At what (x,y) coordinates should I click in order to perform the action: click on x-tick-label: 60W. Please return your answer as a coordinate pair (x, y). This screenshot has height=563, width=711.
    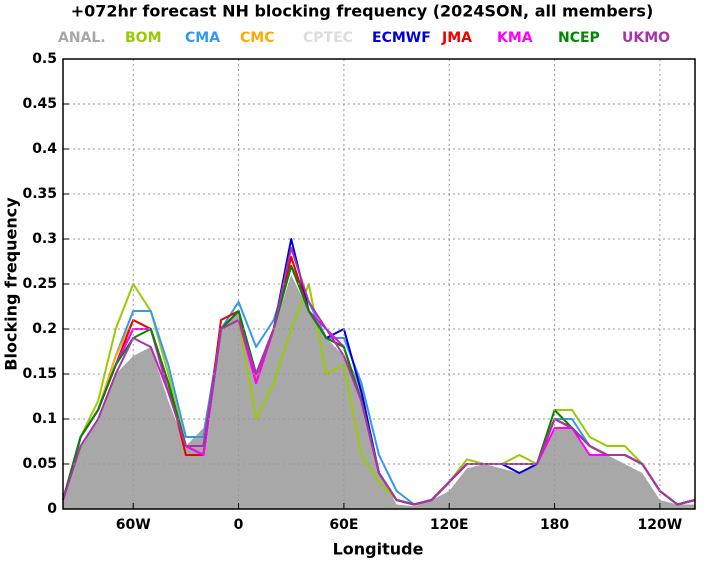
    Looking at the image, I should click on (133, 525).